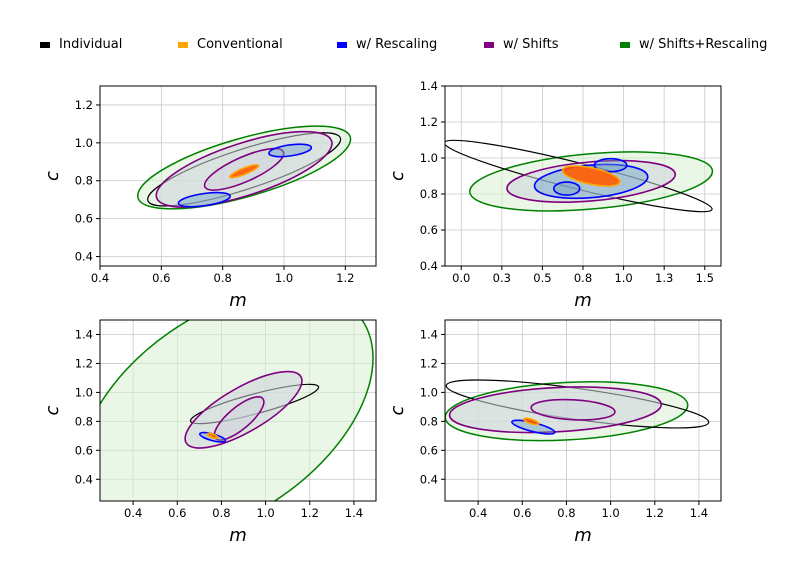 This screenshot has width=801, height=572. What do you see at coordinates (489, 44) in the screenshot?
I see `legend-swatch-shifts` at bounding box center [489, 44].